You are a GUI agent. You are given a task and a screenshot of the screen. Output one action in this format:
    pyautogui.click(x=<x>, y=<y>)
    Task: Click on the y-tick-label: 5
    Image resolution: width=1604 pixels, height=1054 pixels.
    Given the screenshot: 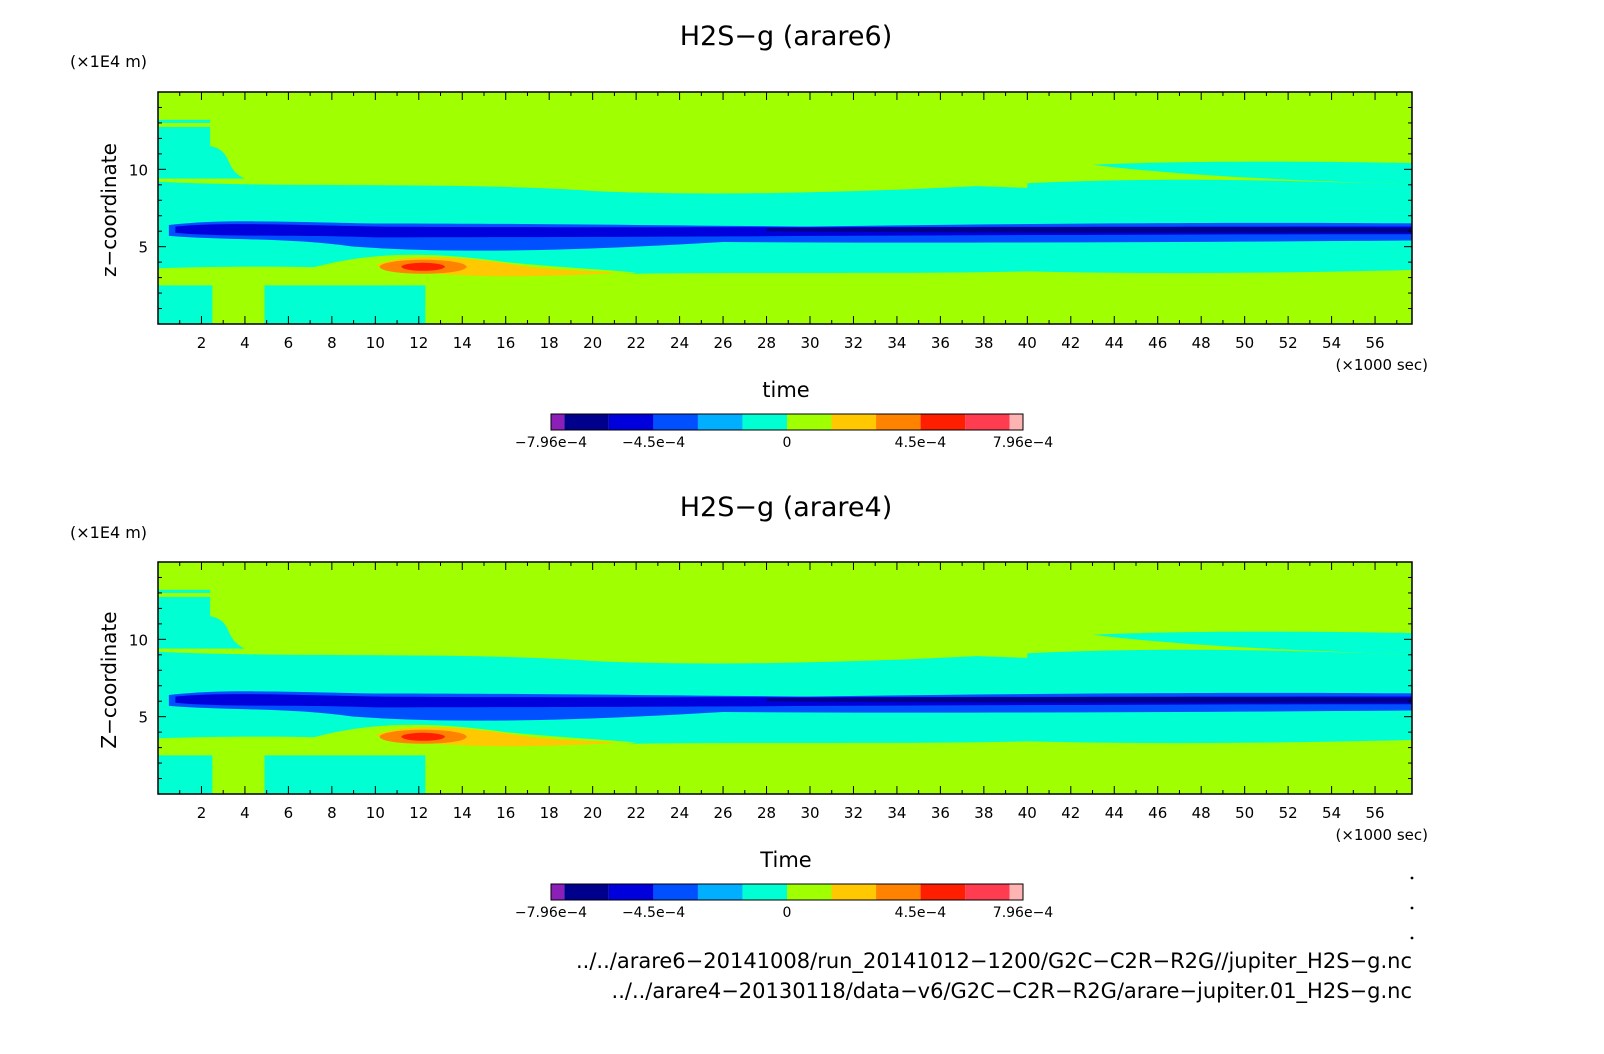 What is the action you would take?
    pyautogui.click(x=143, y=248)
    